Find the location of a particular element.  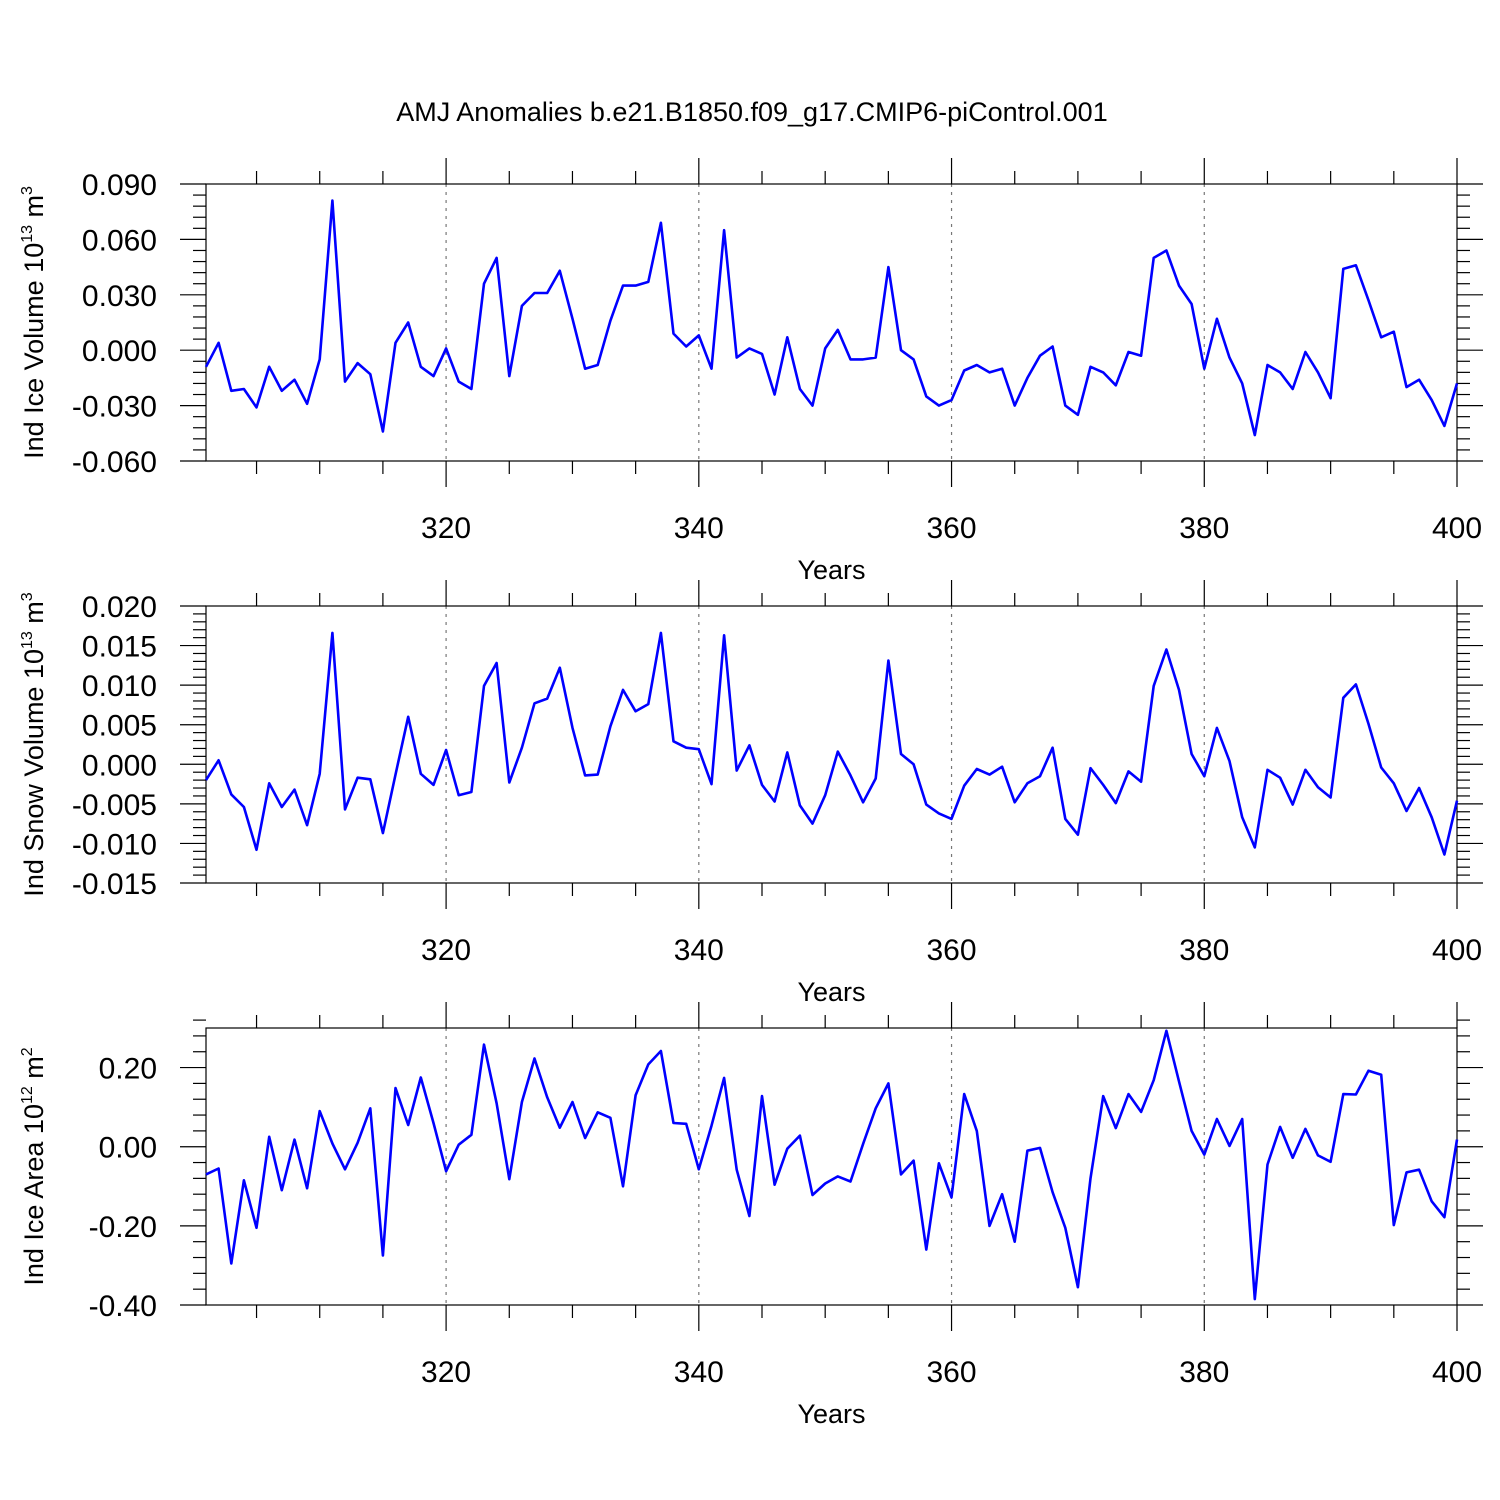

y-tick-label: 0.030 is located at coordinates (119, 296).